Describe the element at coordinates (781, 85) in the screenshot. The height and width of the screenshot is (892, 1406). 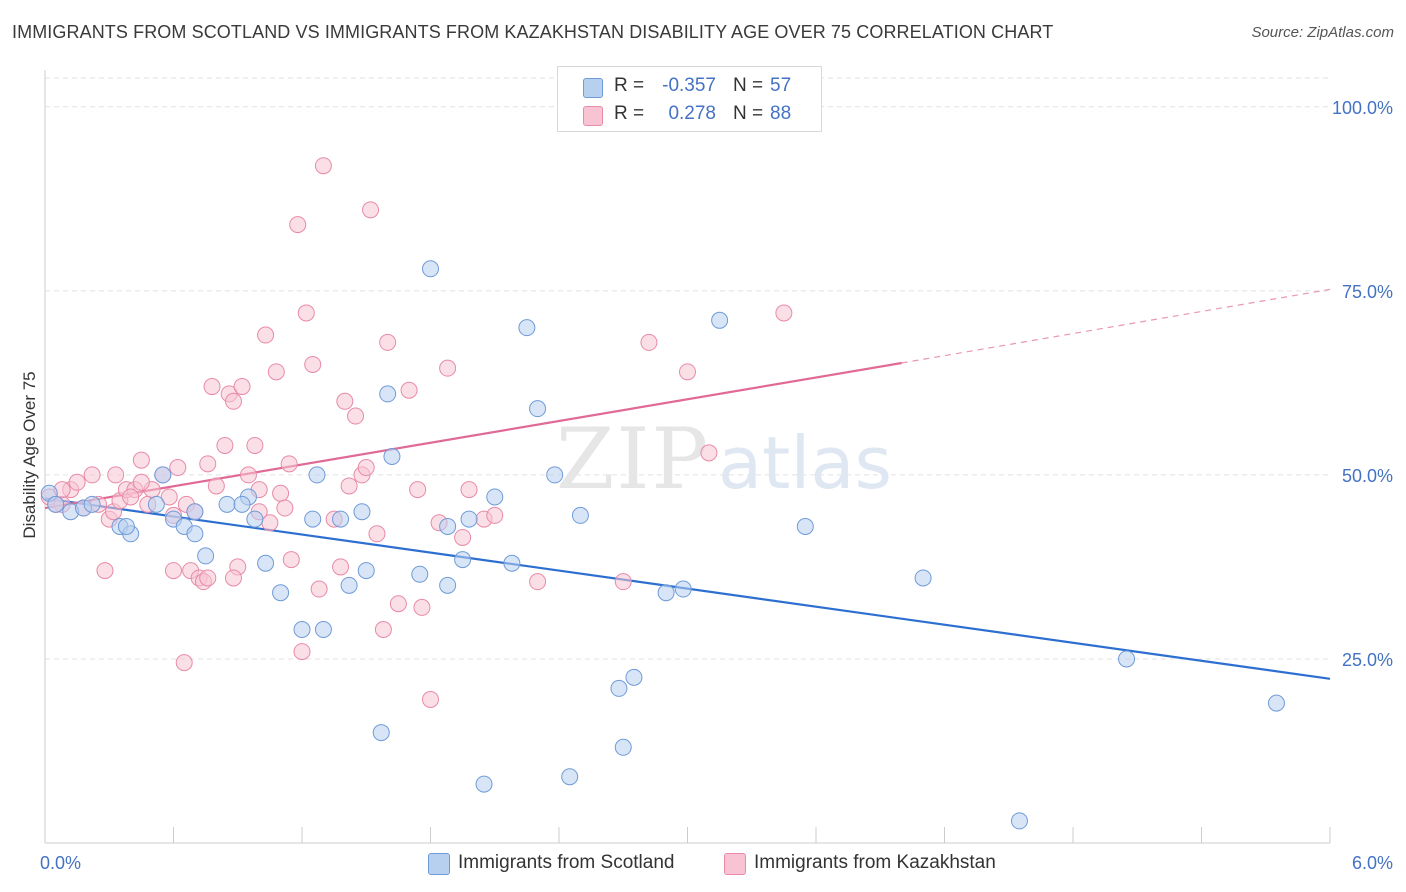
I see `n-value: 57` at that location.